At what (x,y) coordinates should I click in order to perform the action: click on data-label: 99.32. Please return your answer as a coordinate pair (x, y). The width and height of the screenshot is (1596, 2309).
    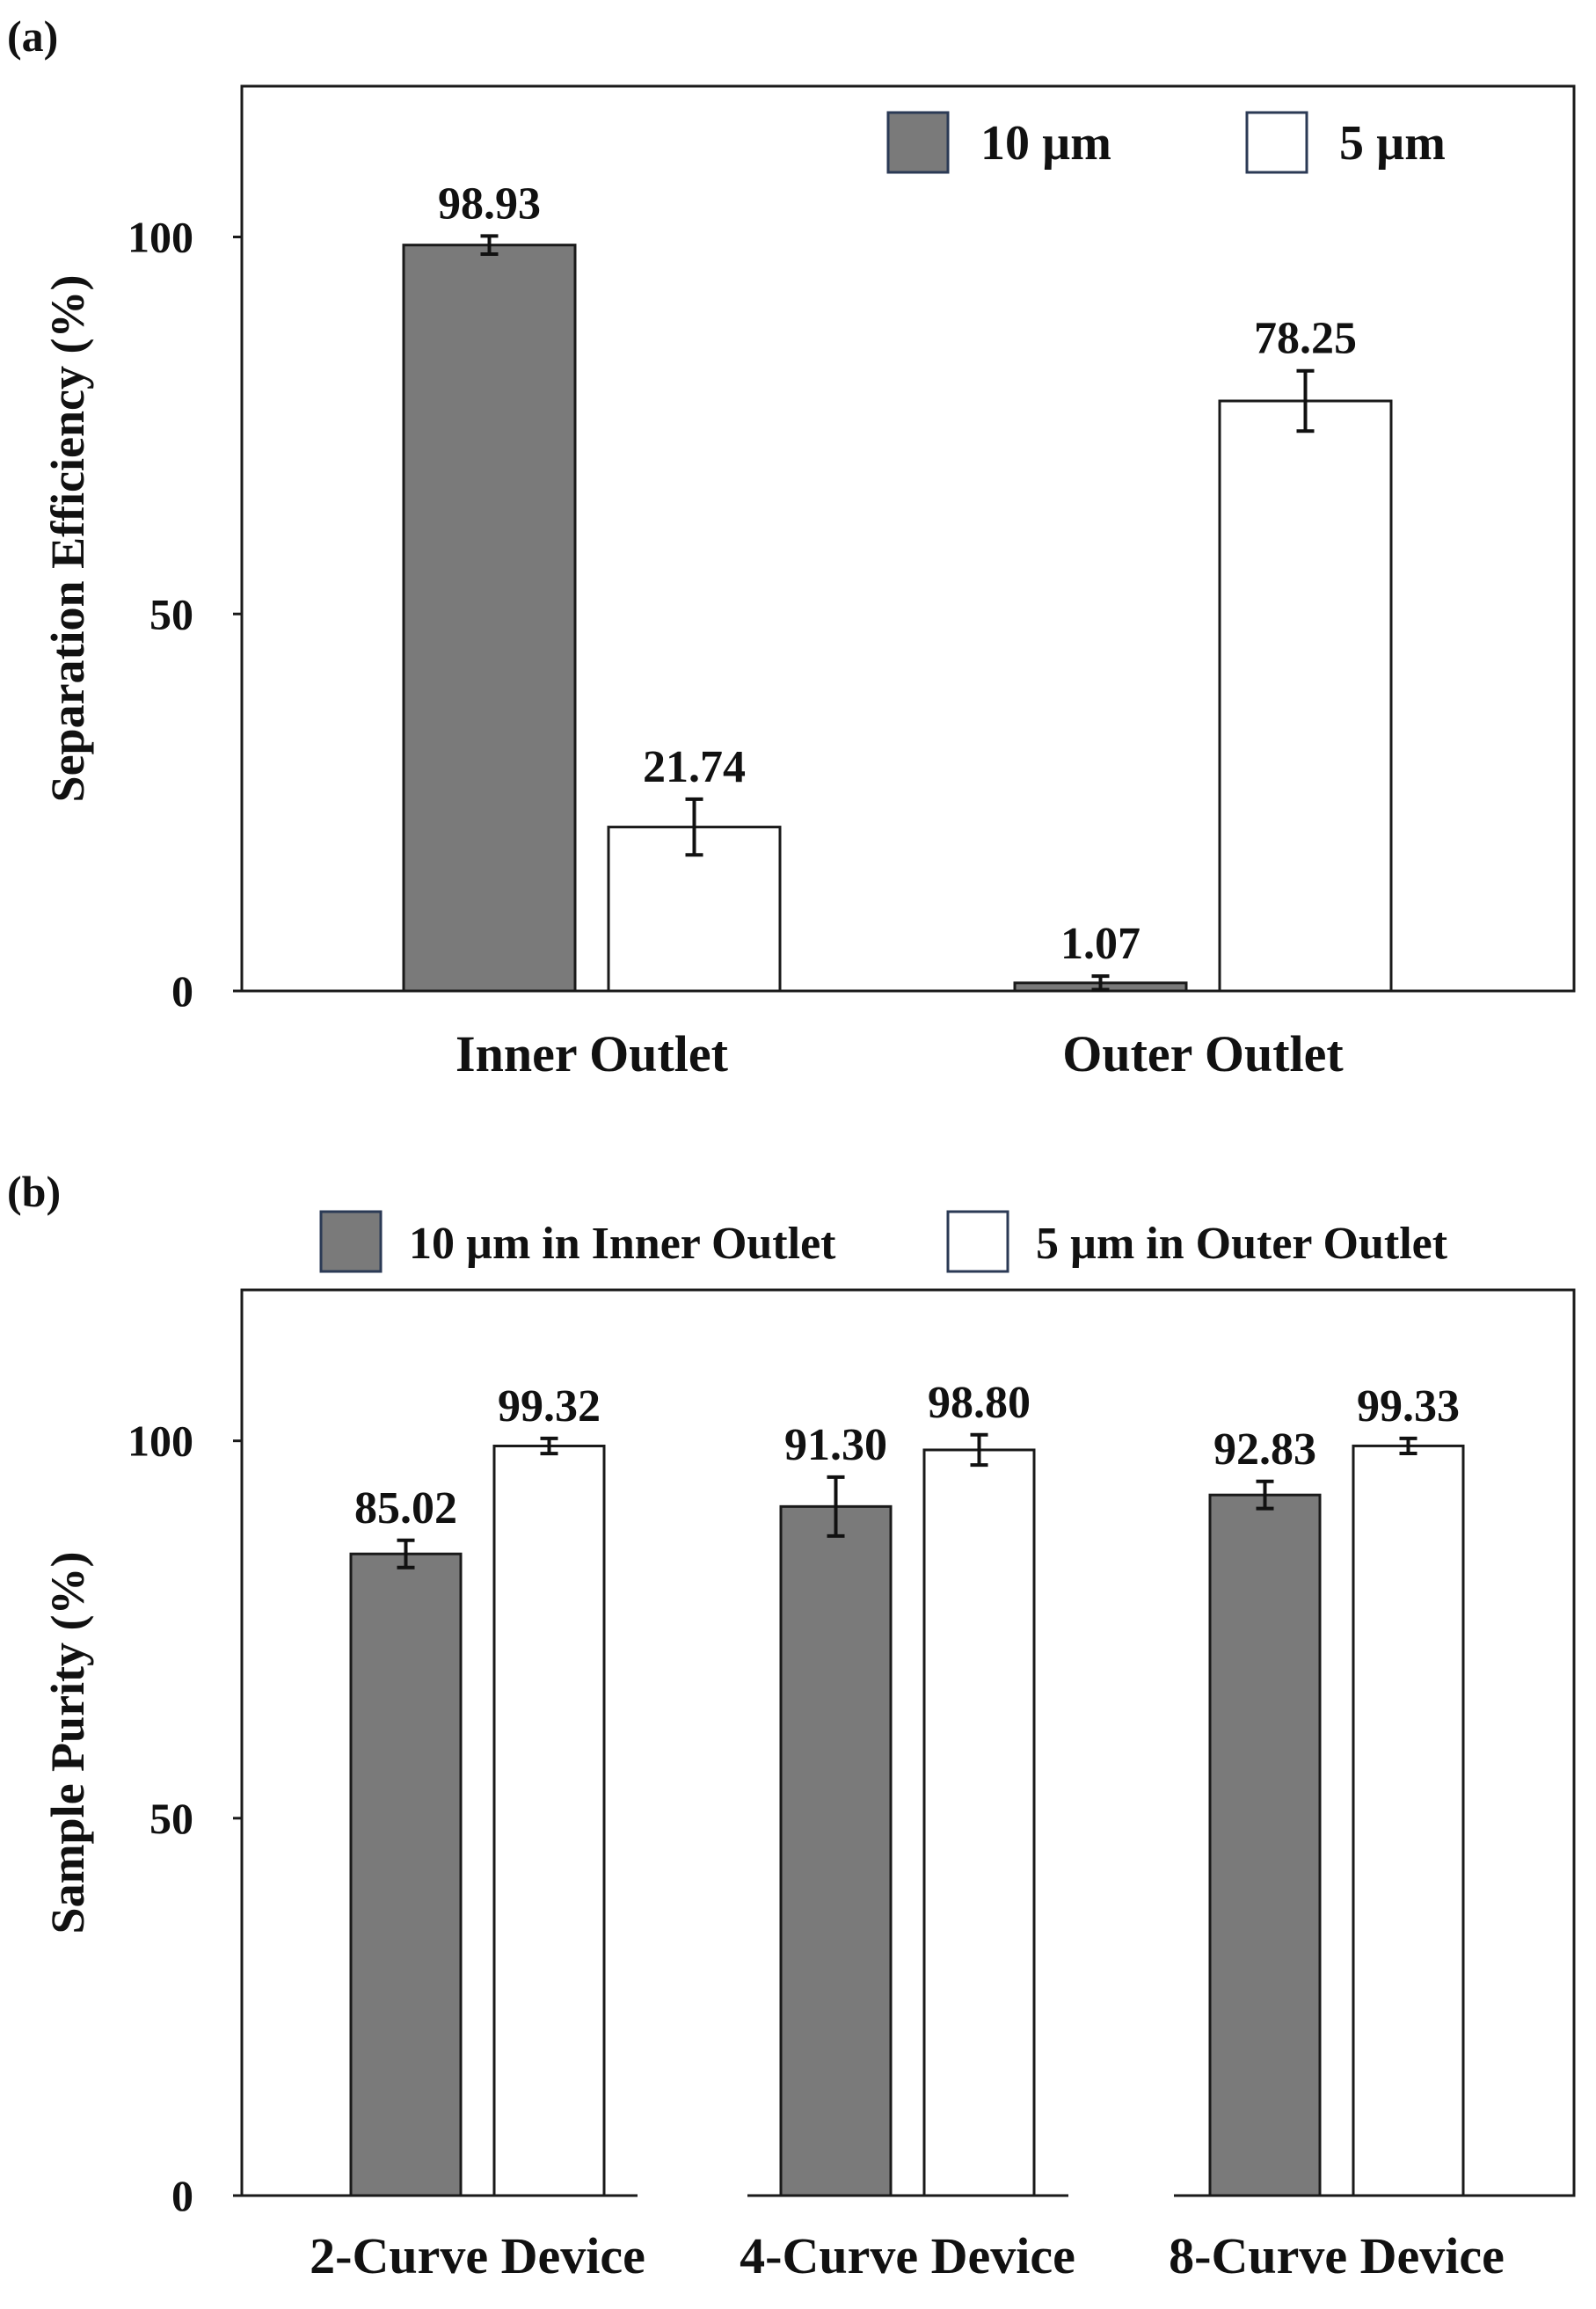
    Looking at the image, I should click on (549, 1406).